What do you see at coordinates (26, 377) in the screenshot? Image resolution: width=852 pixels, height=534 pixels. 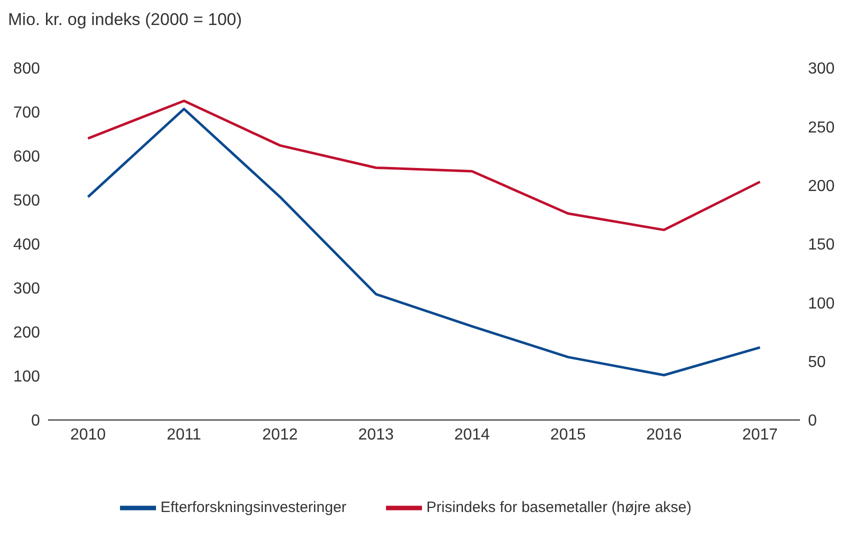 I see `y-tick-label: 100` at bounding box center [26, 377].